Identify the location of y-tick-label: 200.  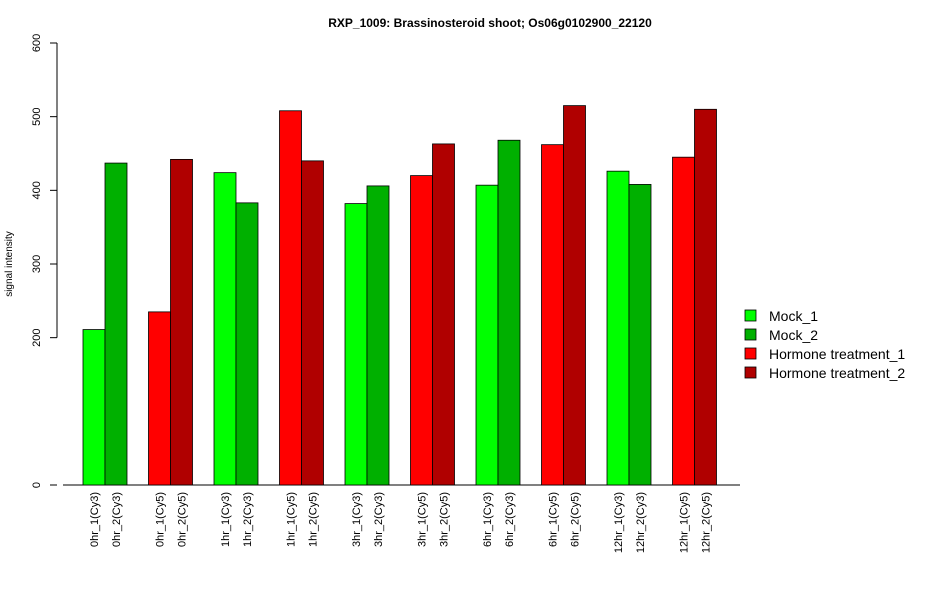
(37, 337).